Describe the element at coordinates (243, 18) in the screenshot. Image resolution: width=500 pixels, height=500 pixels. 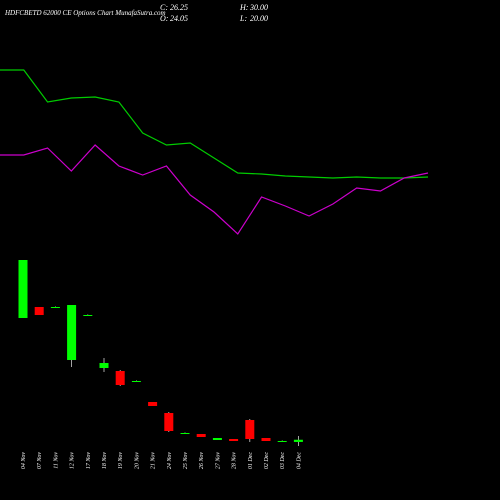
I see `stat-label: L:` at that location.